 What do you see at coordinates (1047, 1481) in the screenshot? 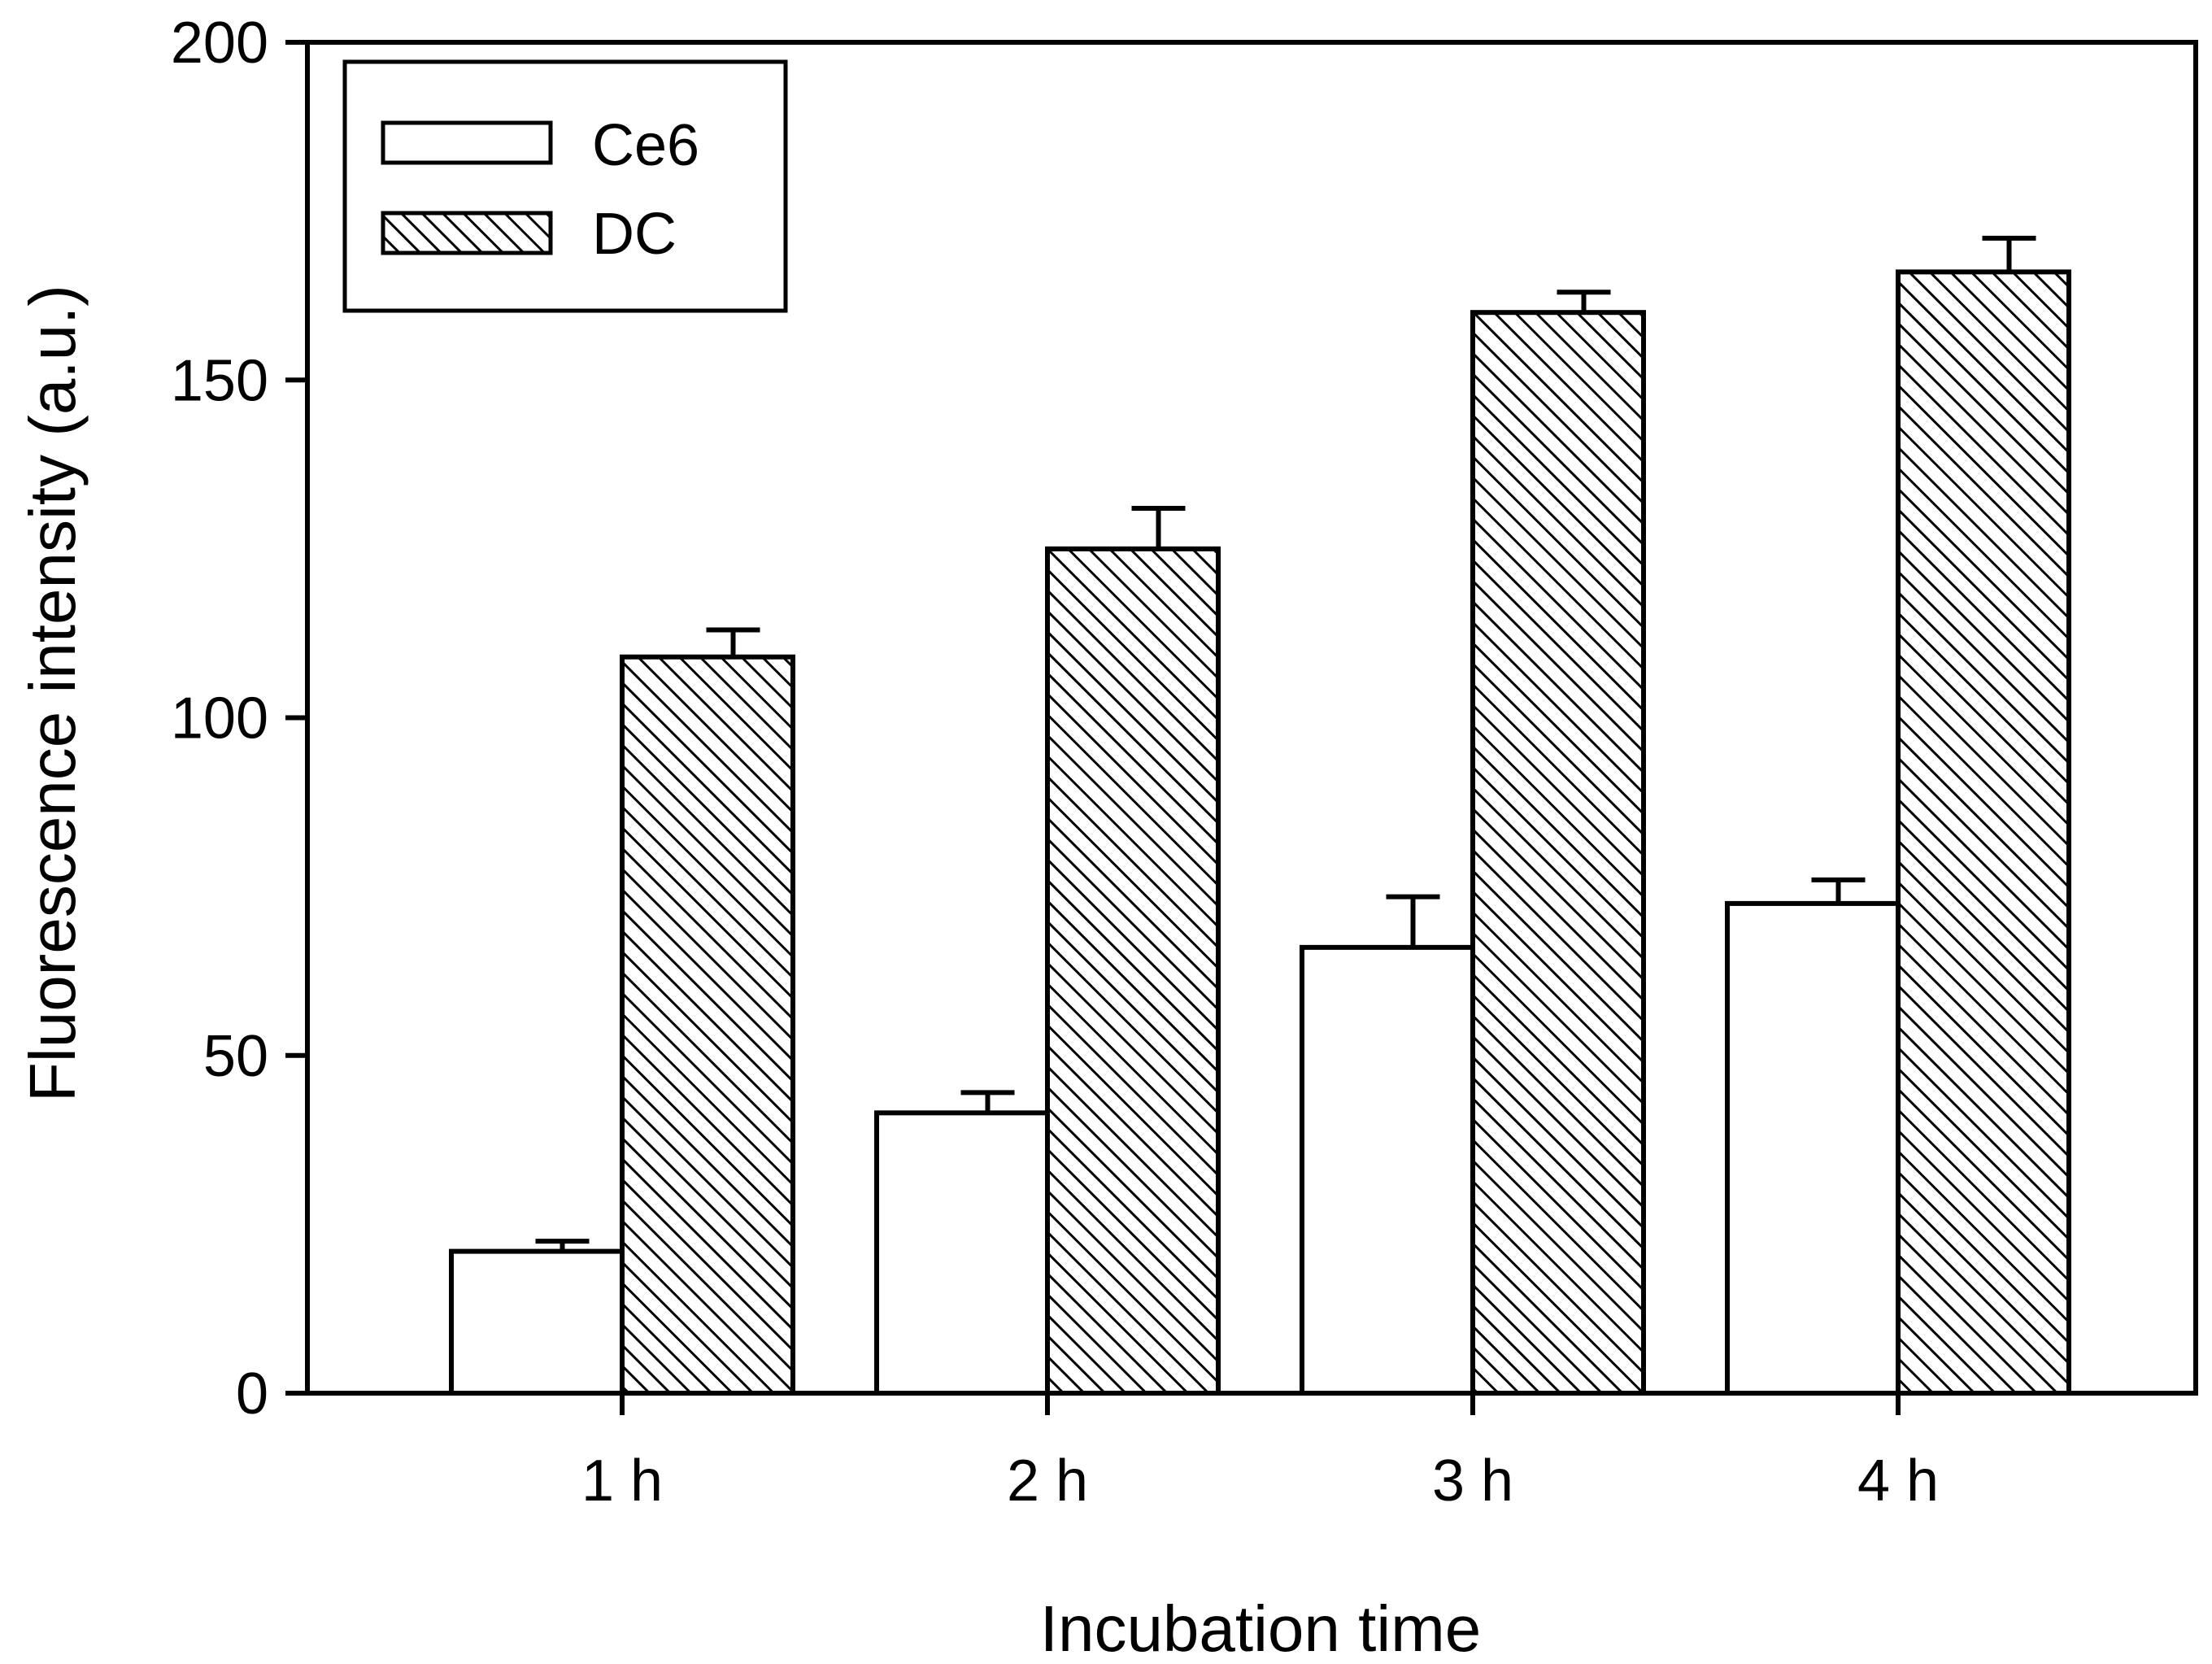
I see `x-tick-label: 2 h` at bounding box center [1047, 1481].